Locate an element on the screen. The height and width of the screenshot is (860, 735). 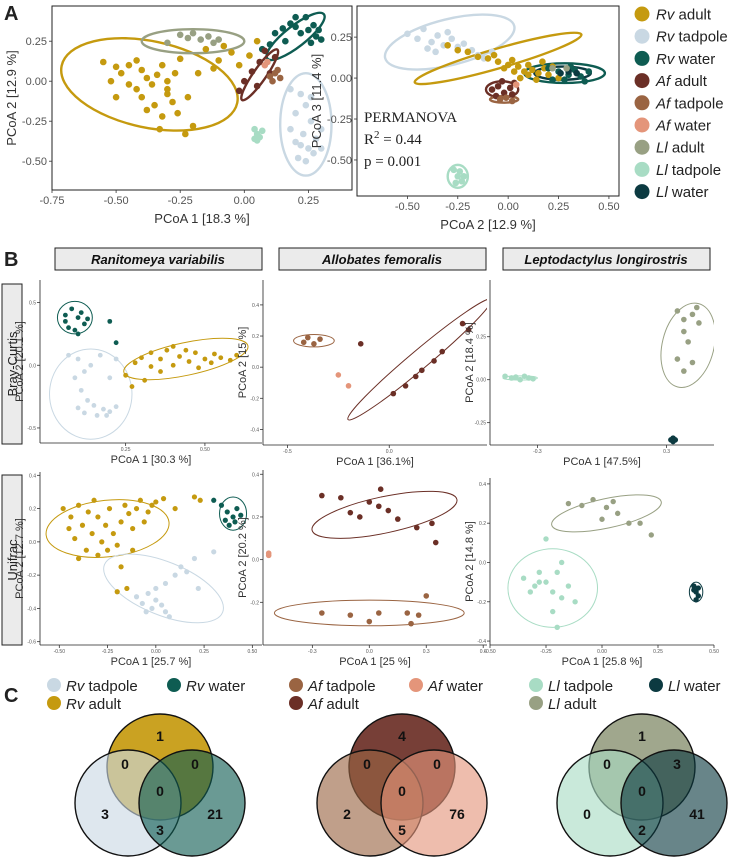
legend-item: Ll tadpole is located at coordinates (688, 170).